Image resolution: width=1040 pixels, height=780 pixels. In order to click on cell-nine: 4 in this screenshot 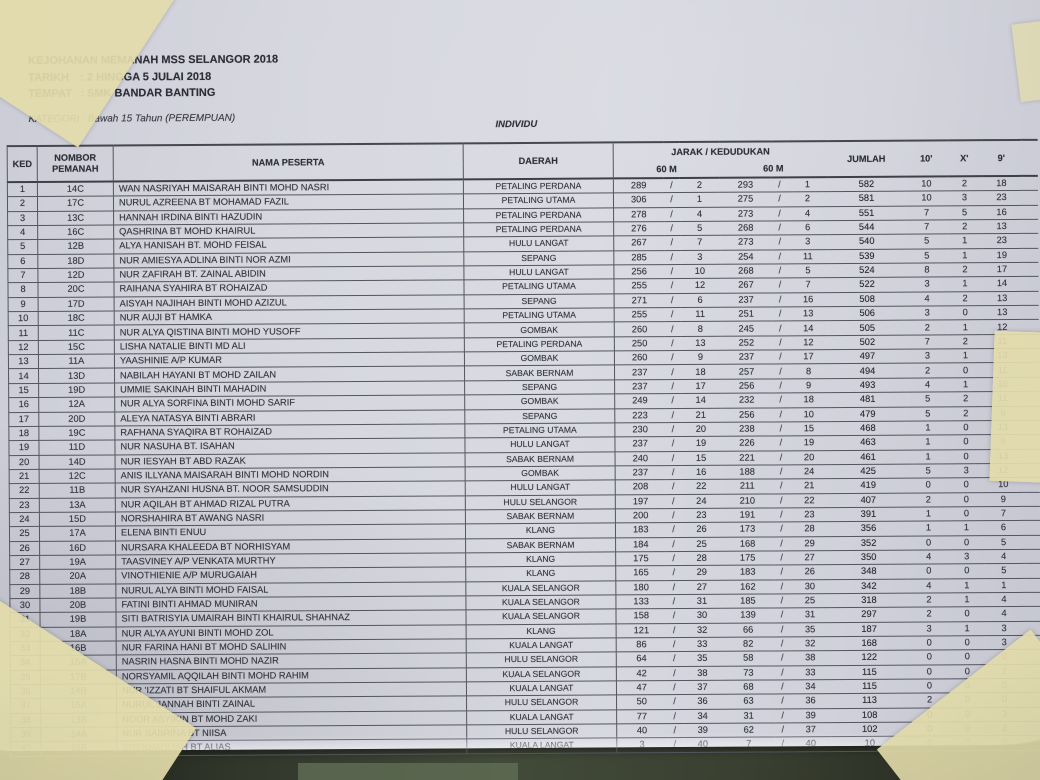, I will do `click(1003, 556)`.